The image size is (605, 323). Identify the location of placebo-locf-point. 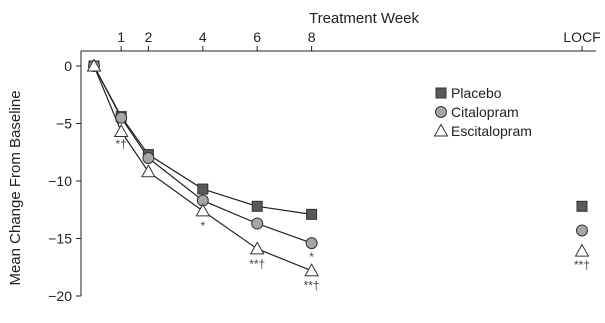
(582, 206).